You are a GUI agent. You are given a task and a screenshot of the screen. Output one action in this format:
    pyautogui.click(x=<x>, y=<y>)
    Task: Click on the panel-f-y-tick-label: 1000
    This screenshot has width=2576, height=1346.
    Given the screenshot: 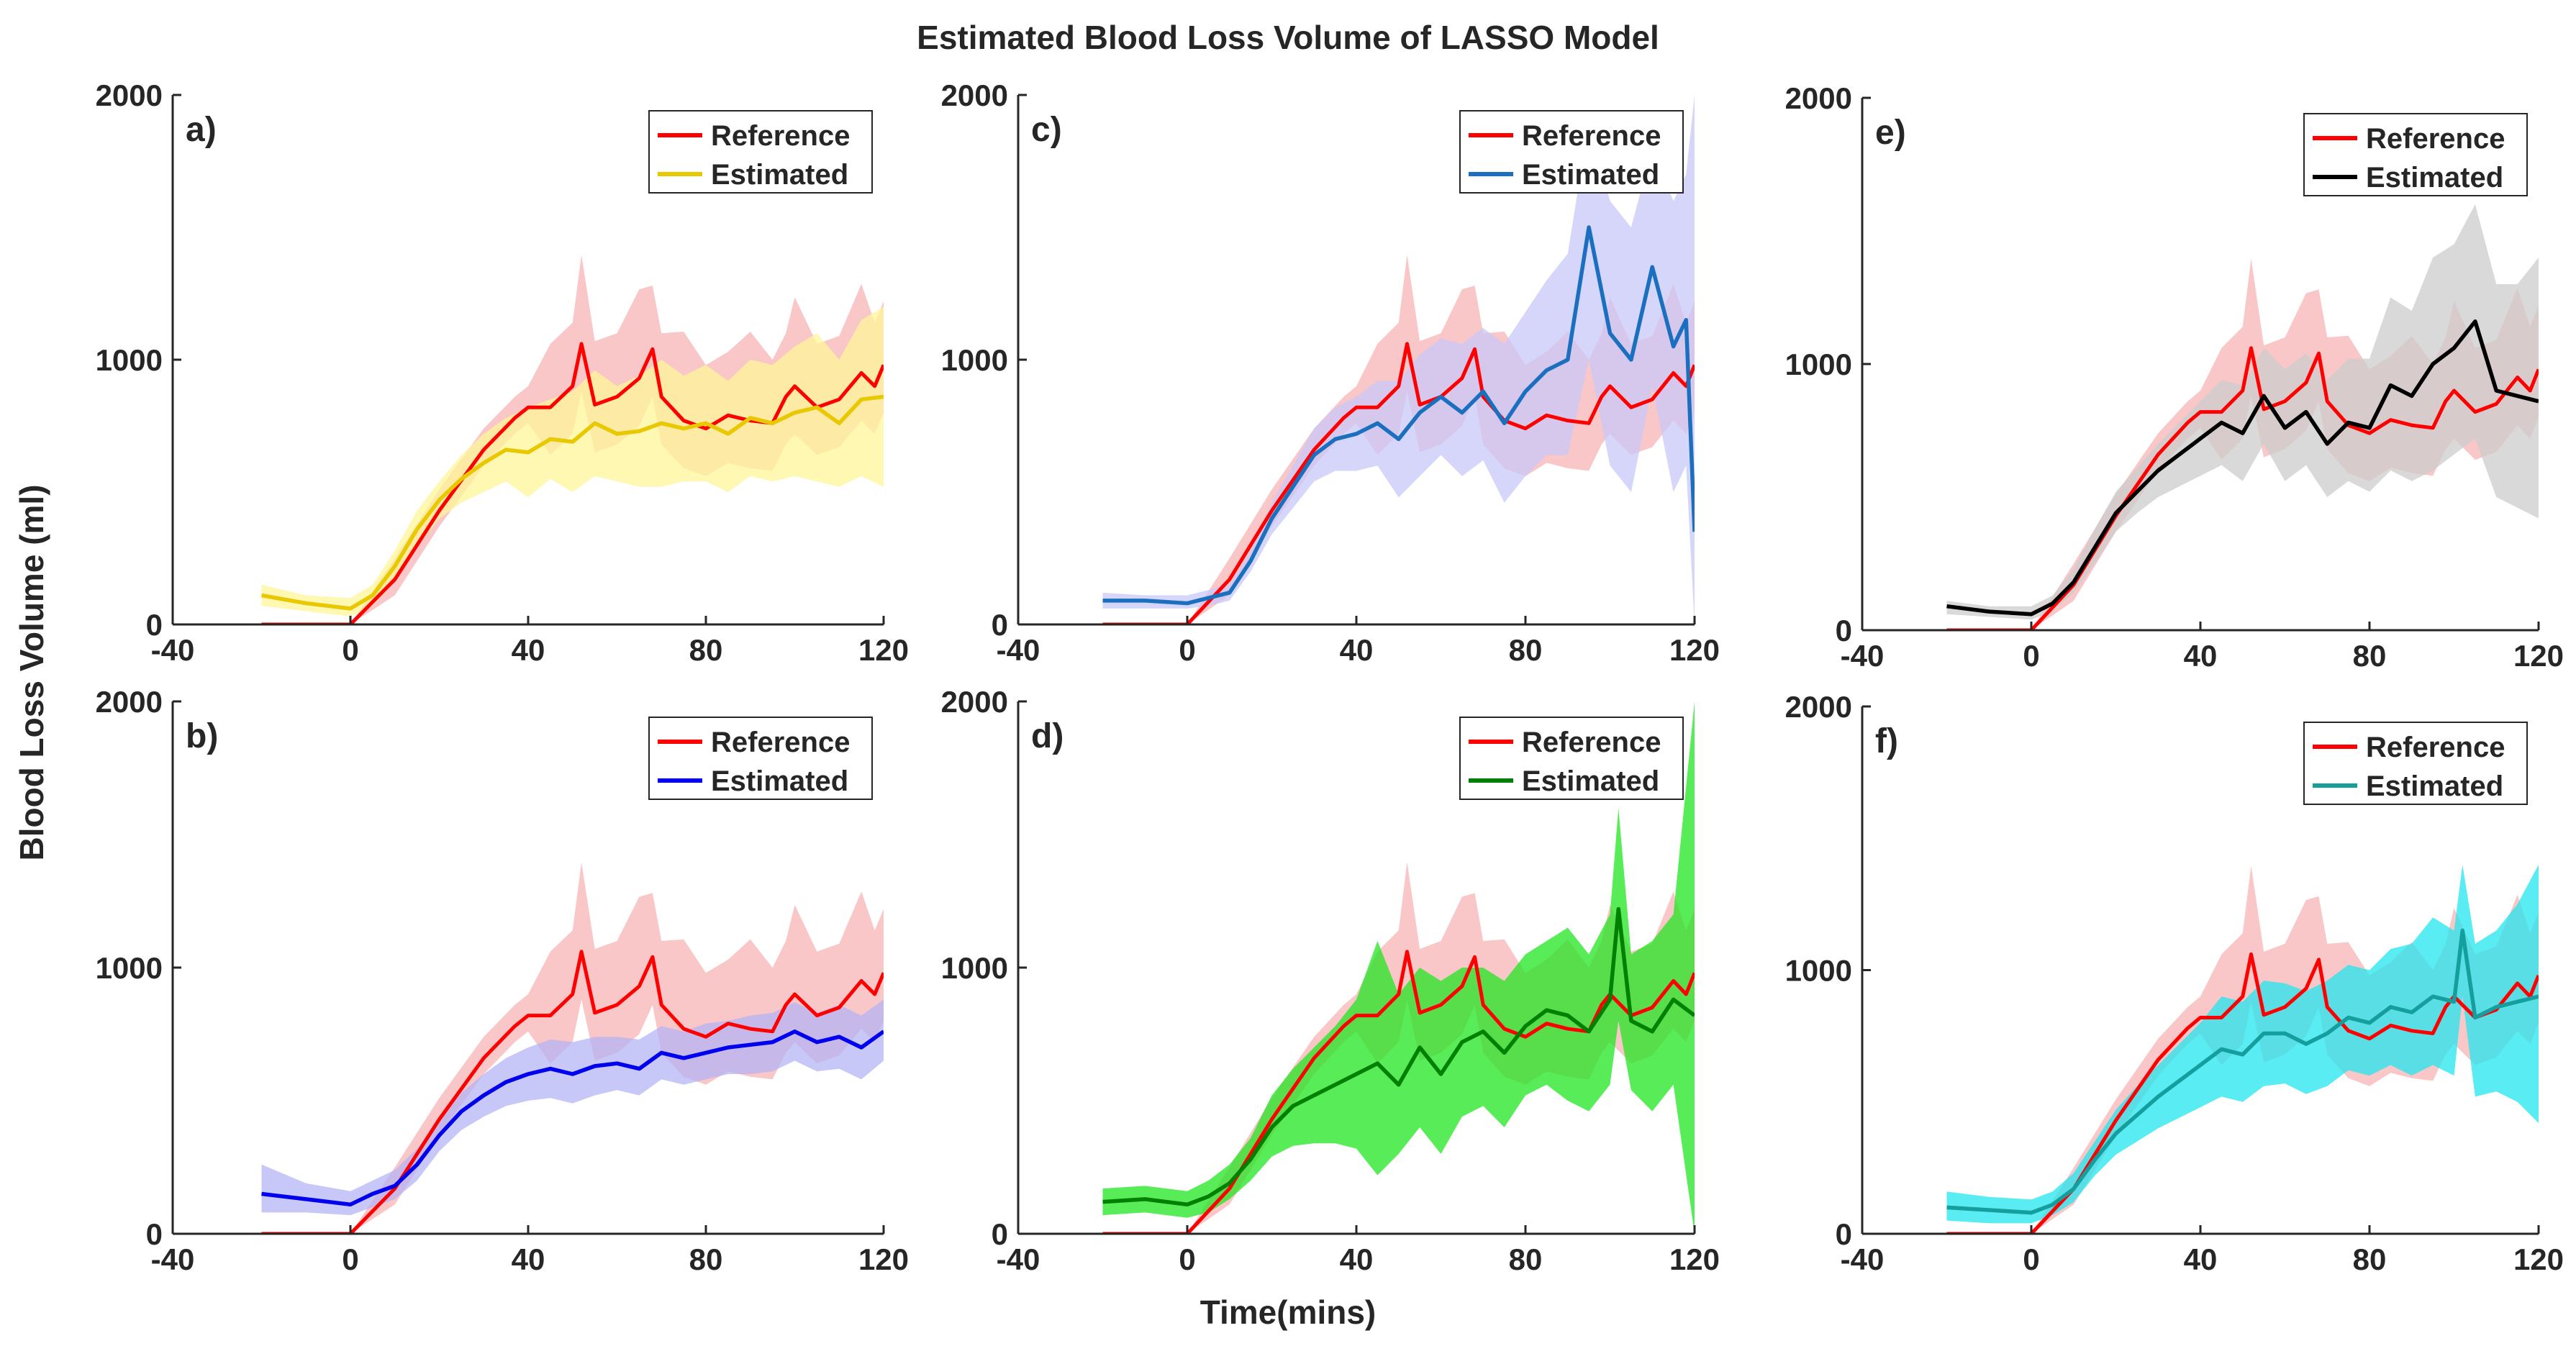 What is the action you would take?
    pyautogui.click(x=1818, y=971)
    